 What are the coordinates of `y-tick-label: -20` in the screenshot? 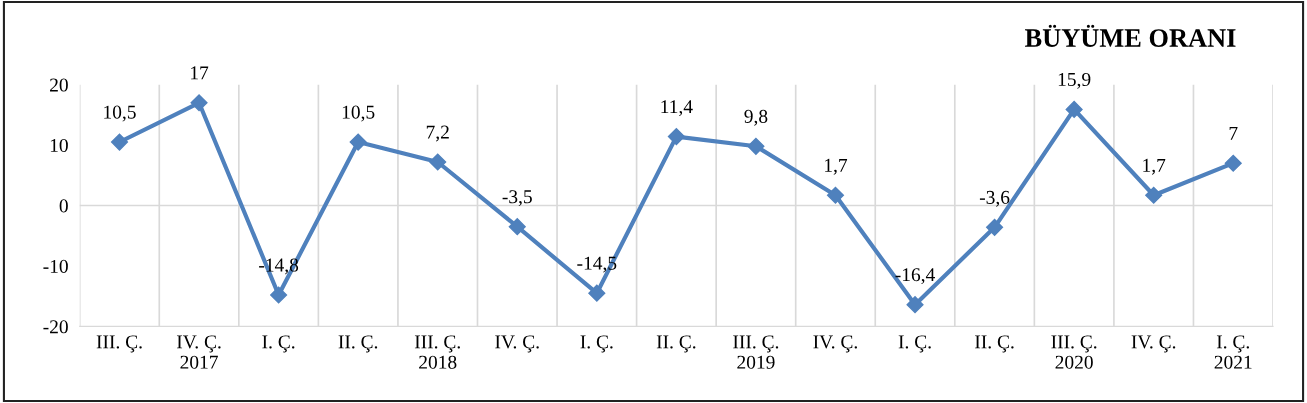 It's located at (55, 327).